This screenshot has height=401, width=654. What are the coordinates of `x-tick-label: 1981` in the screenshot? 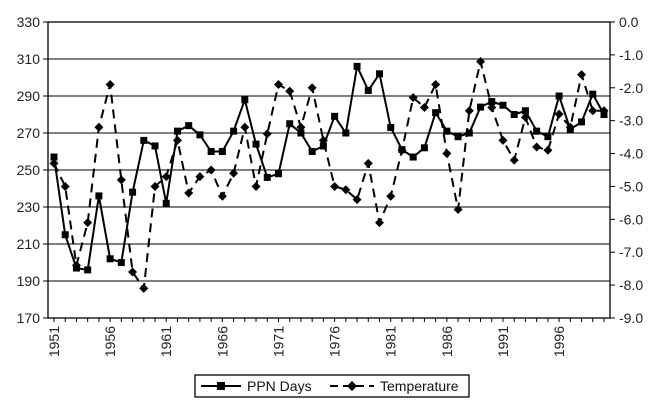 It's located at (391, 341).